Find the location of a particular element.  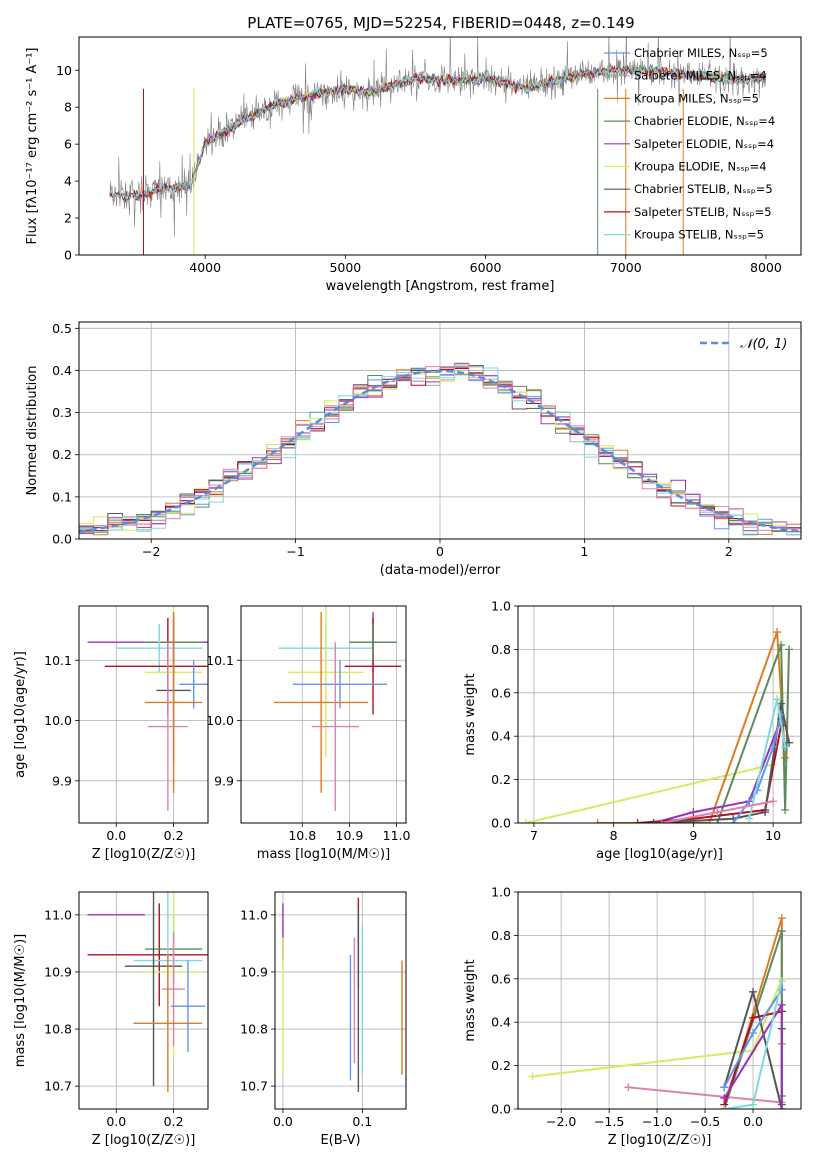

x-tick-label: −1 is located at coordinates (295, 551).